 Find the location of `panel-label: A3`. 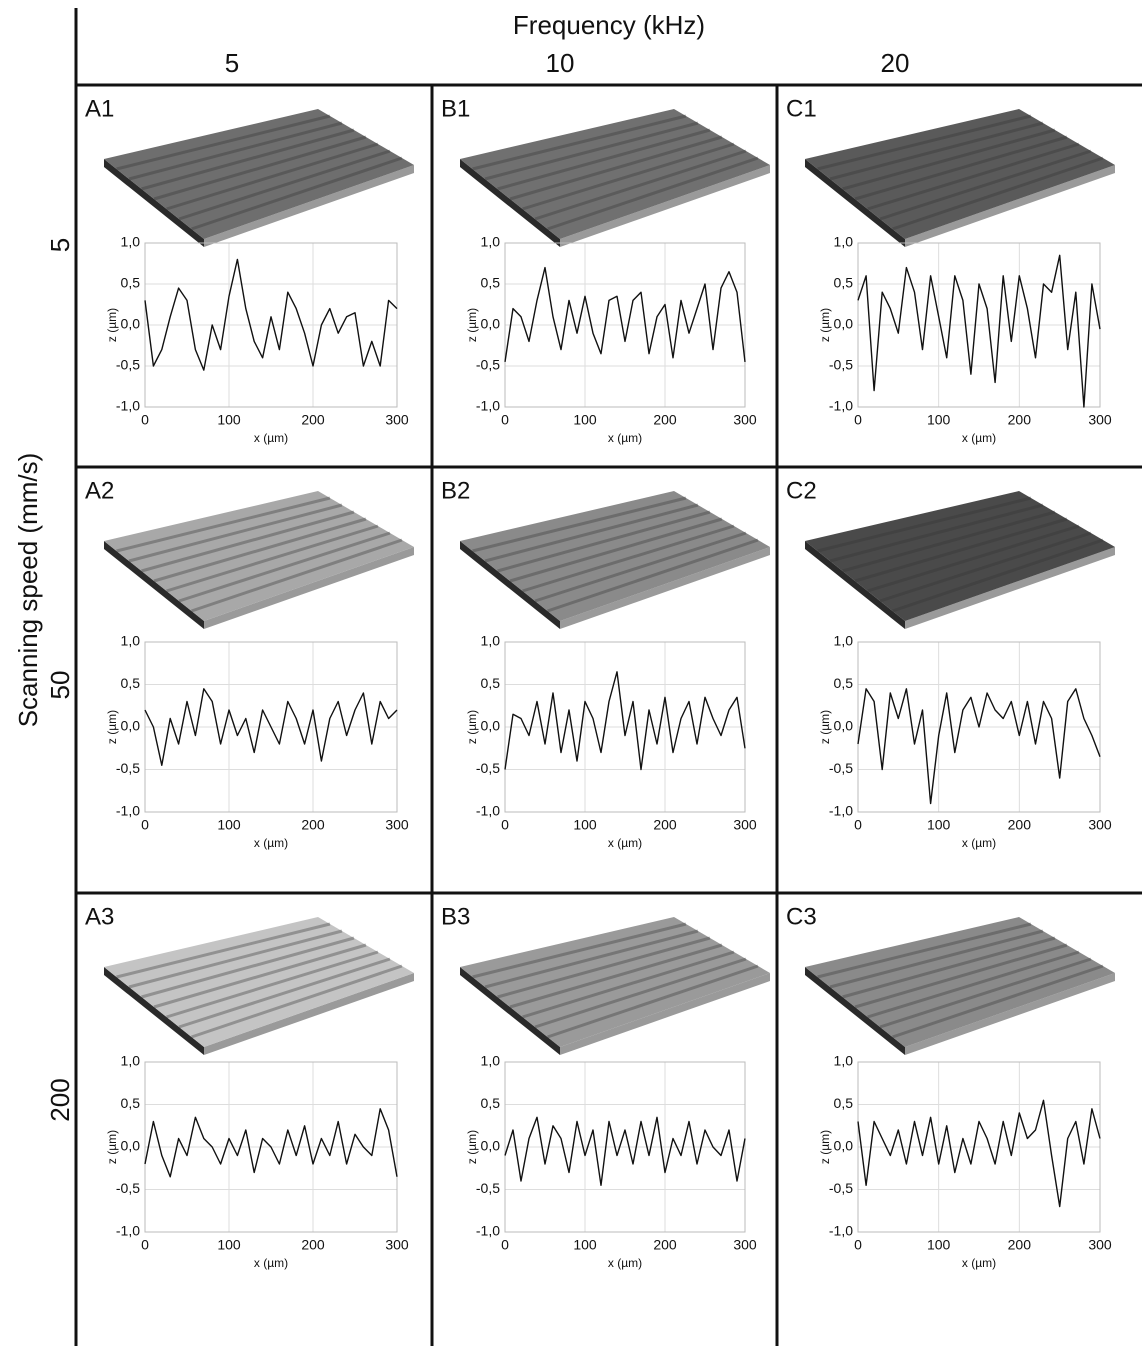

panel-label: A3 is located at coordinates (99, 916).